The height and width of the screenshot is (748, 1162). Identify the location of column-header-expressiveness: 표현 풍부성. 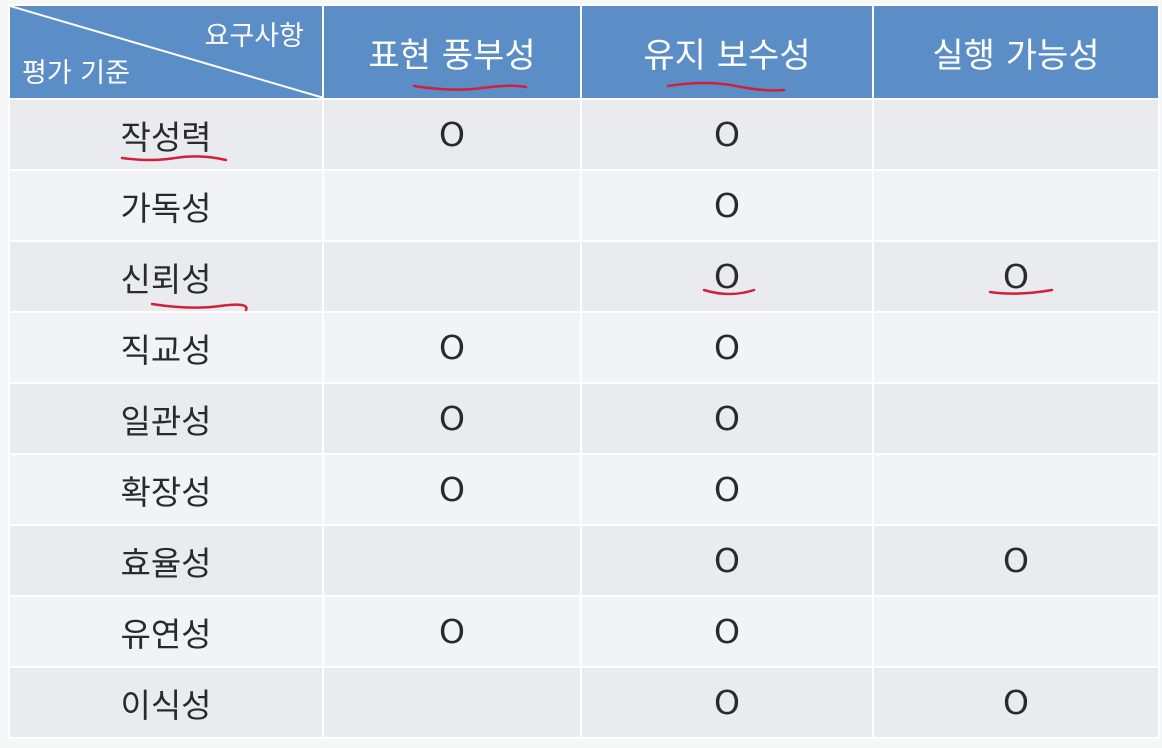
(452, 52).